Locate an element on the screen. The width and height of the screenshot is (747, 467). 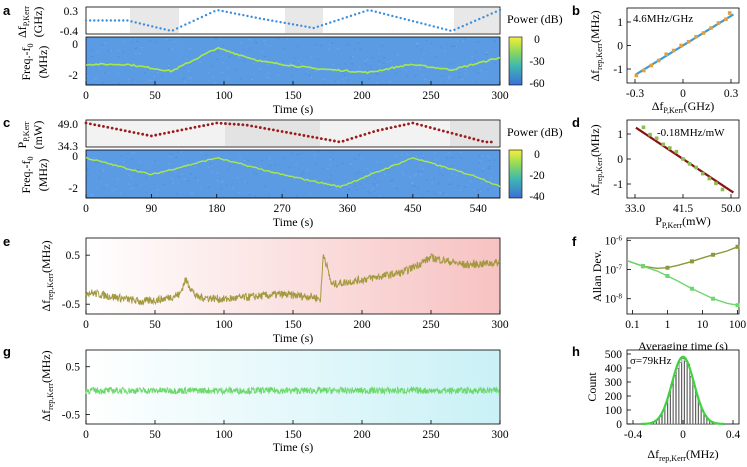
panel-label-e: e is located at coordinates (6, 241).